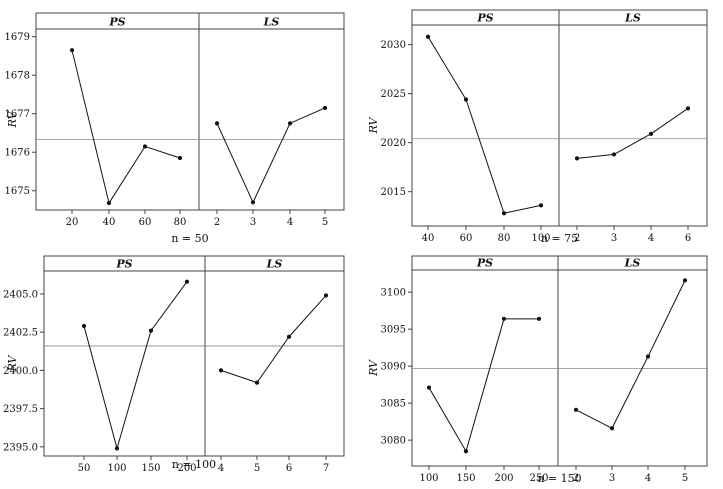  What do you see at coordinates (126, 122) in the screenshot?
I see `panel-ps: PS 20 40 60 80` at bounding box center [126, 122].